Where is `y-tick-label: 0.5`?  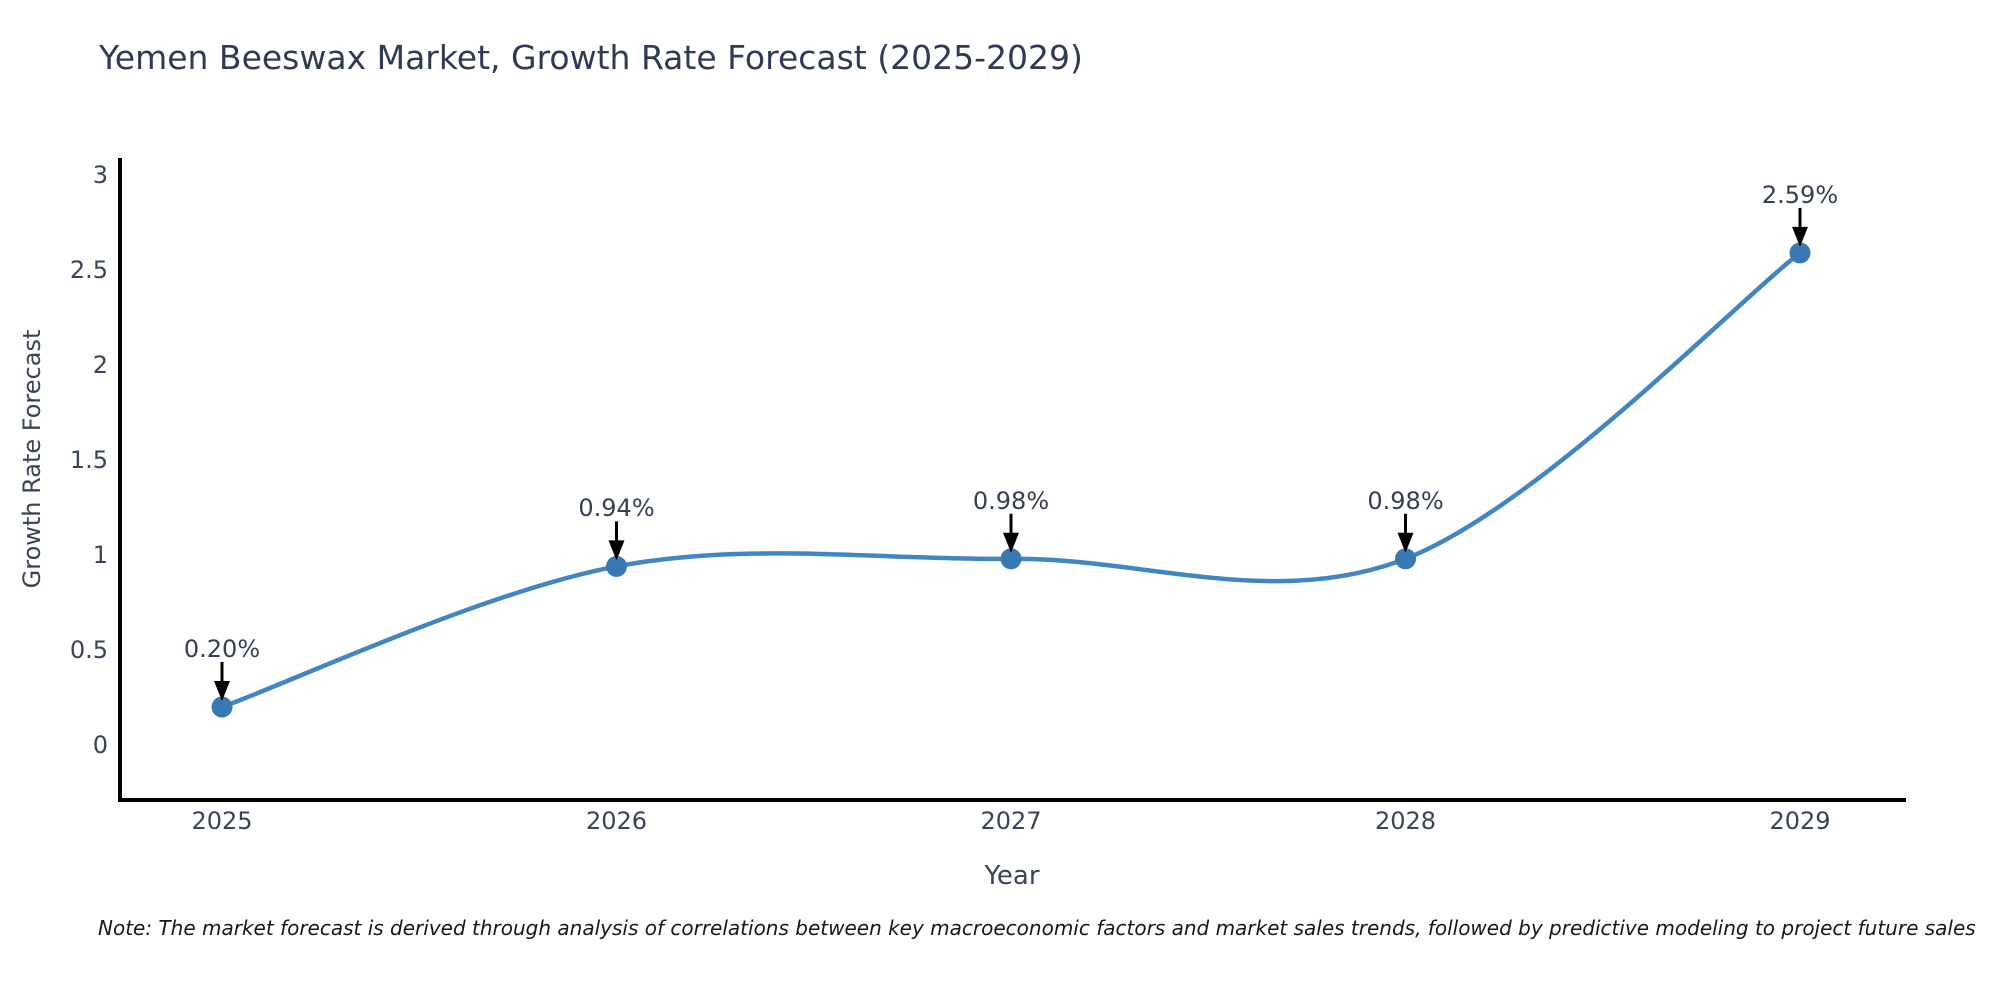
y-tick-label: 0.5 is located at coordinates (88, 650).